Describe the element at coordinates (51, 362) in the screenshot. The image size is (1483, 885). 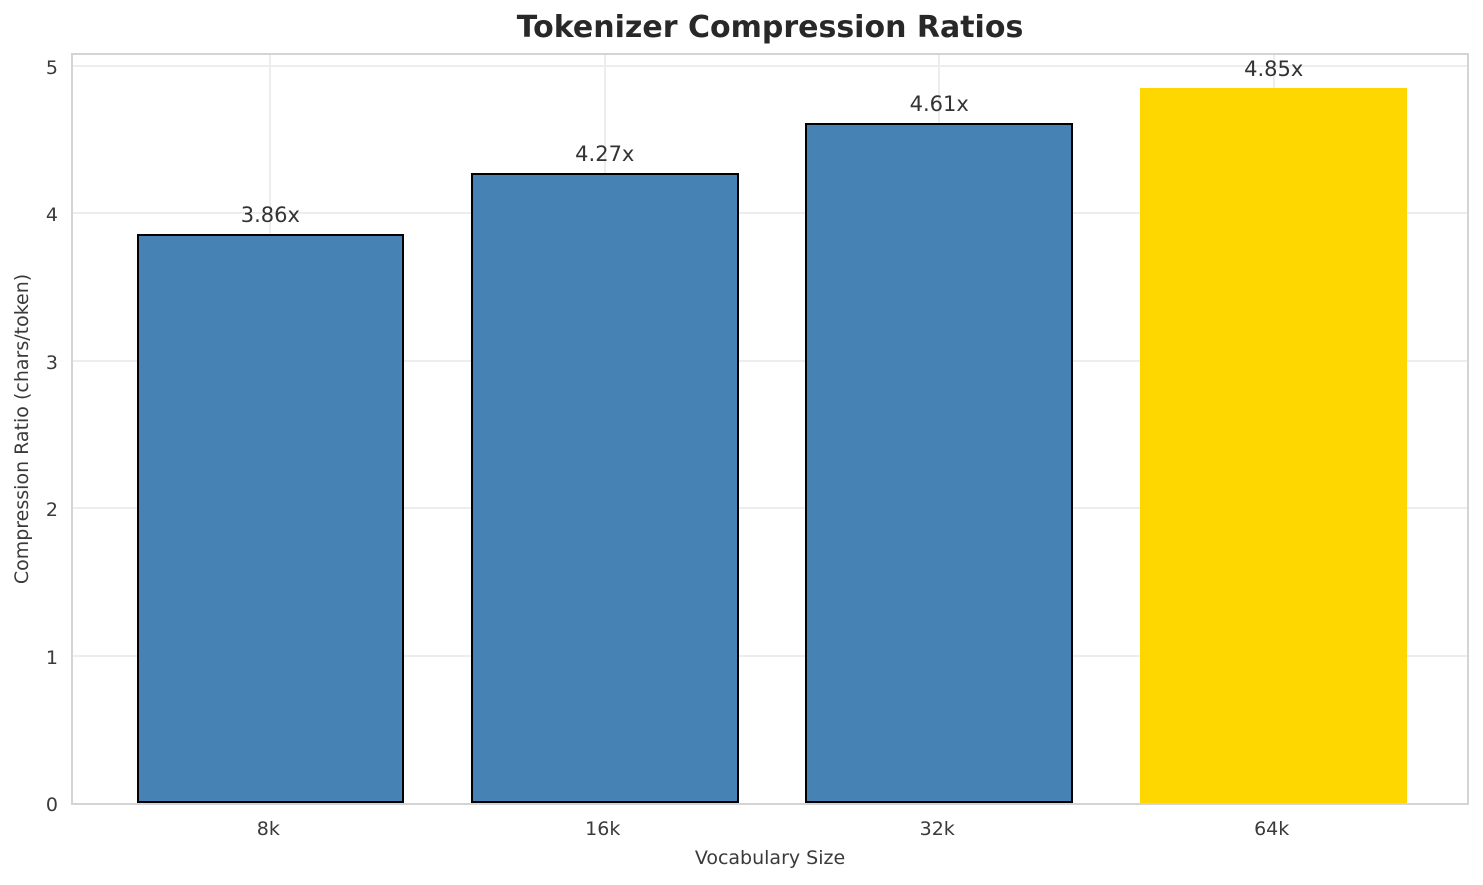
I see `y-tick-label: 3` at that location.